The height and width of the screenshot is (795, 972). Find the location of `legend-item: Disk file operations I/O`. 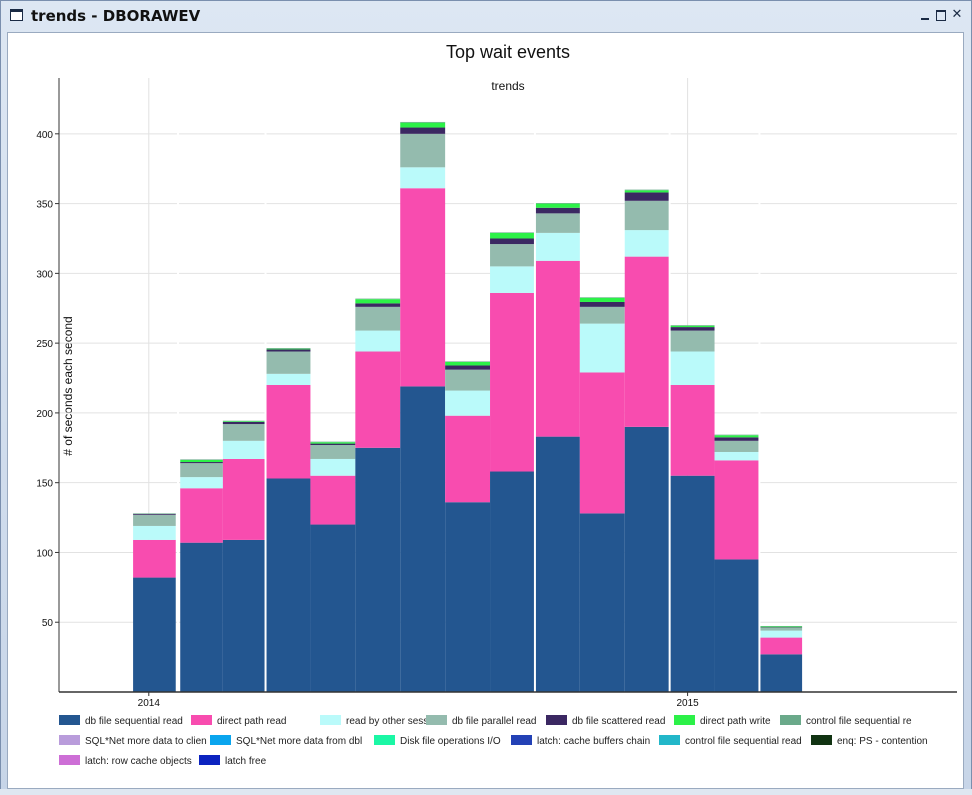

legend-item: Disk file operations I/O is located at coordinates (437, 741).